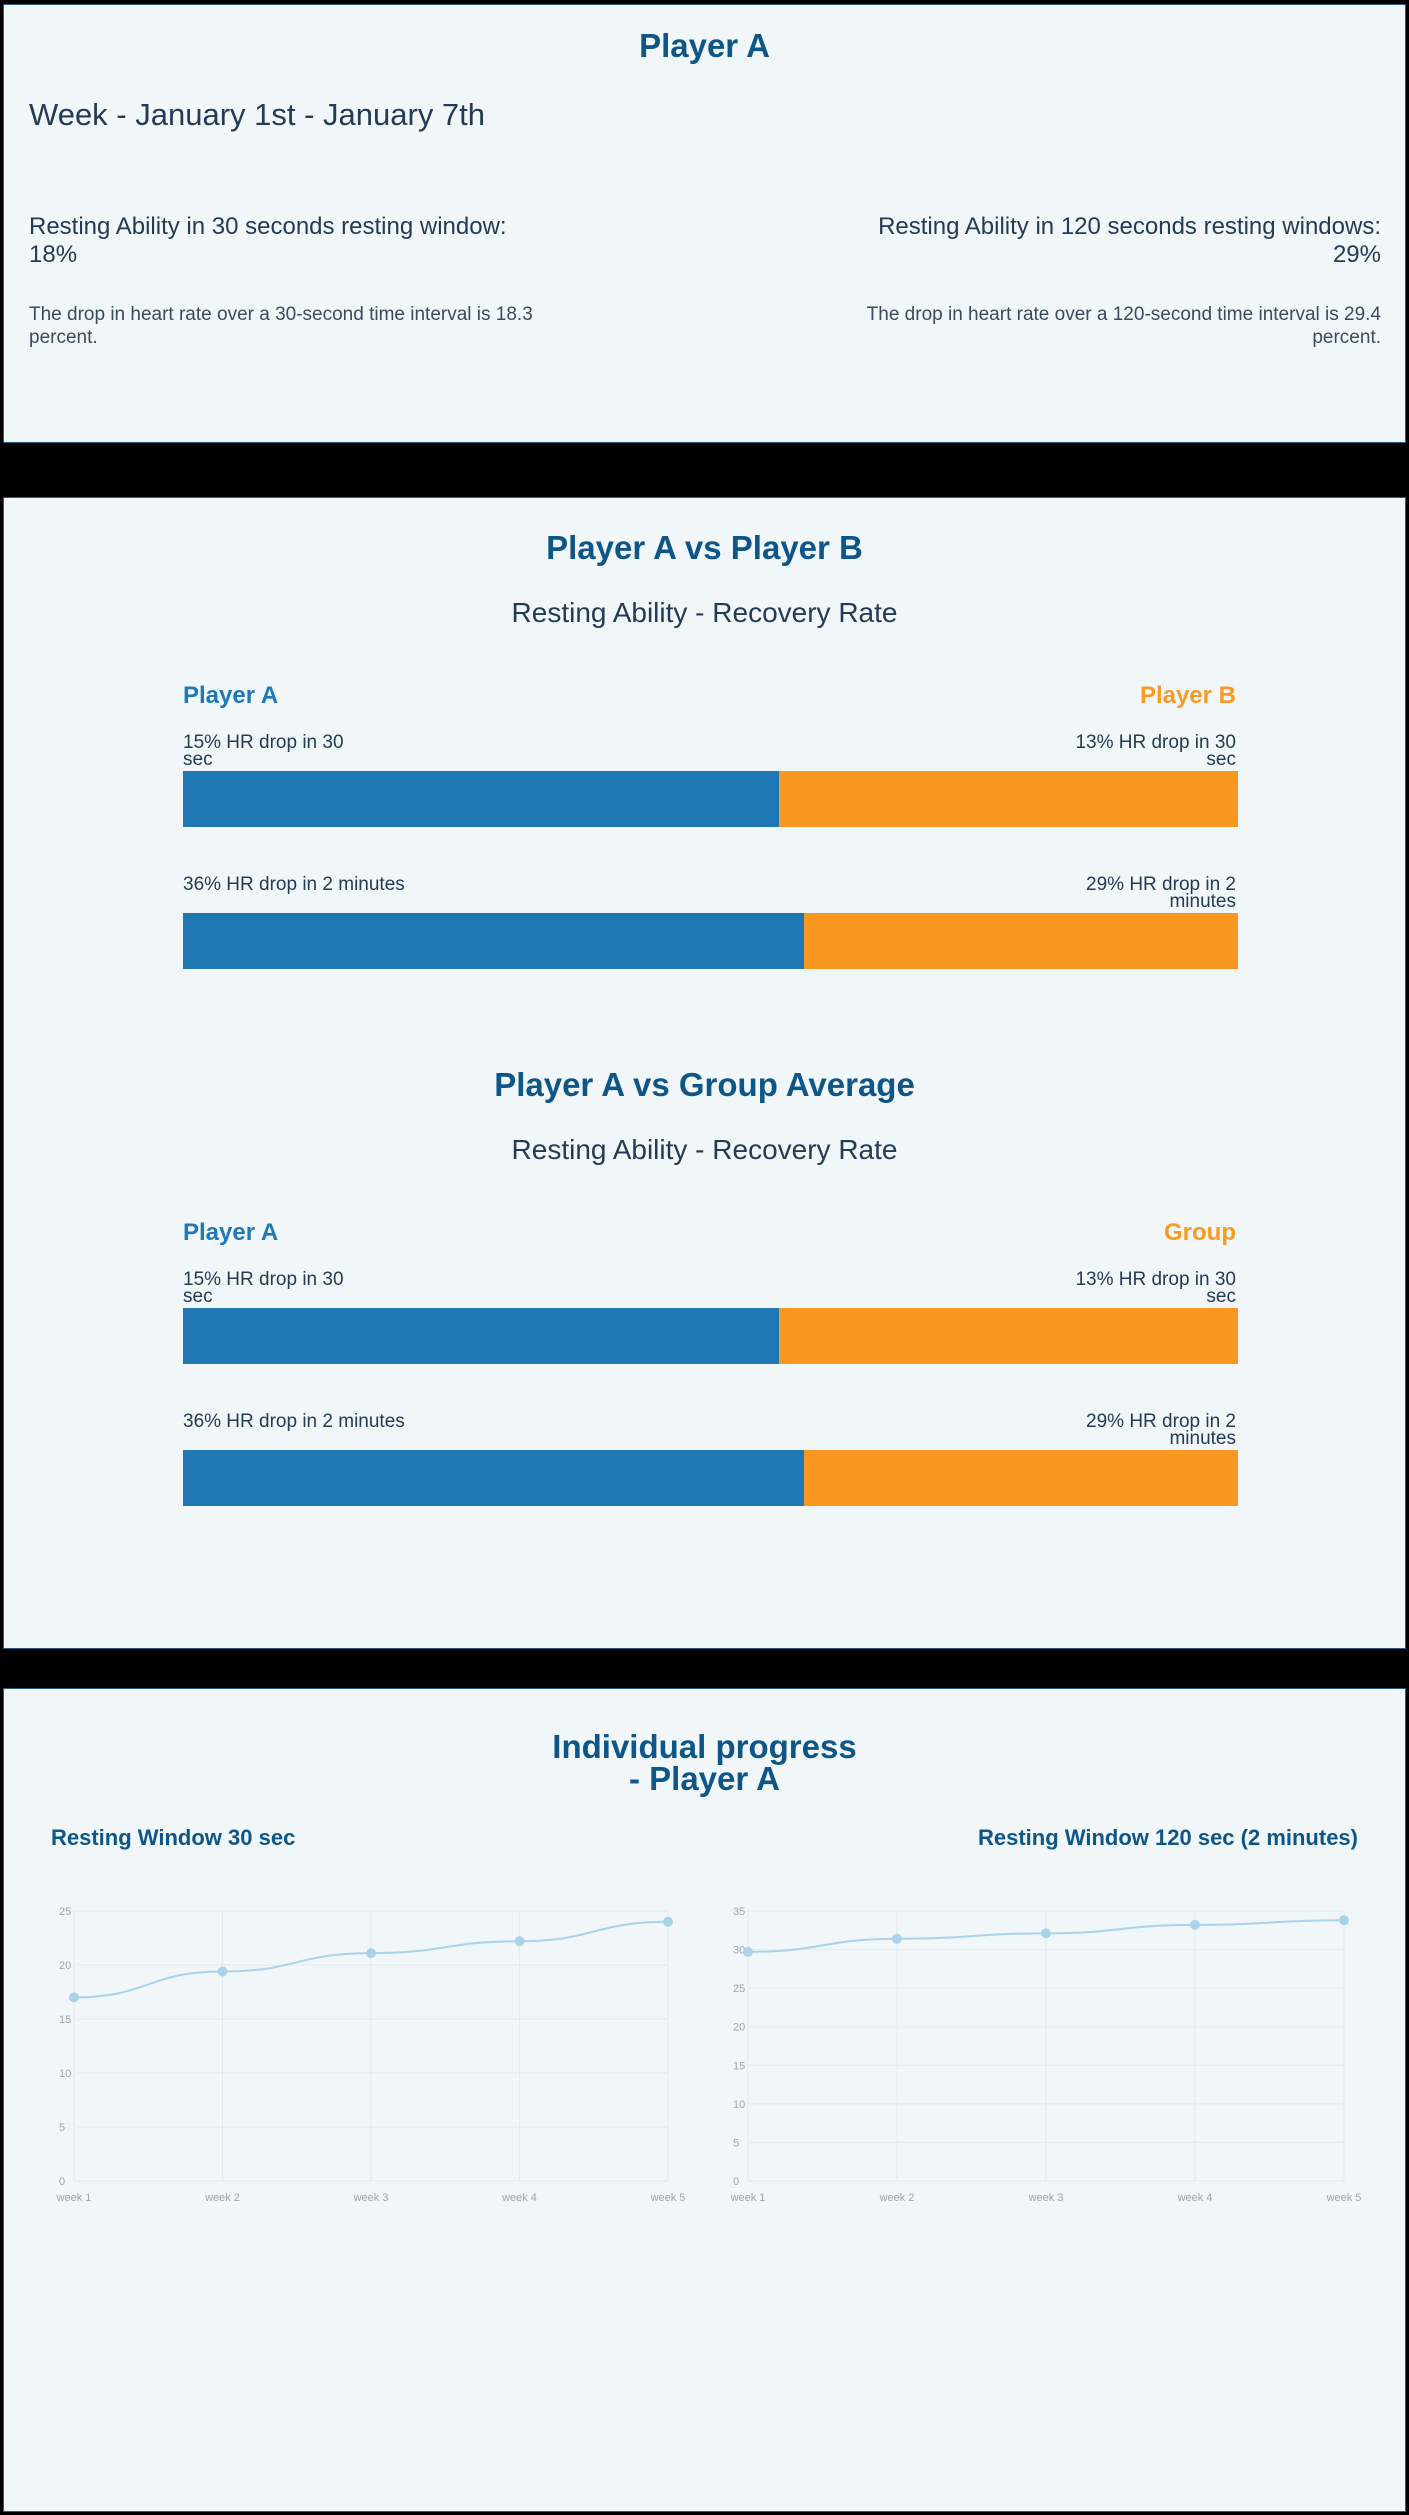  I want to click on comparison-title: Player A vs Player B, so click(704, 547).